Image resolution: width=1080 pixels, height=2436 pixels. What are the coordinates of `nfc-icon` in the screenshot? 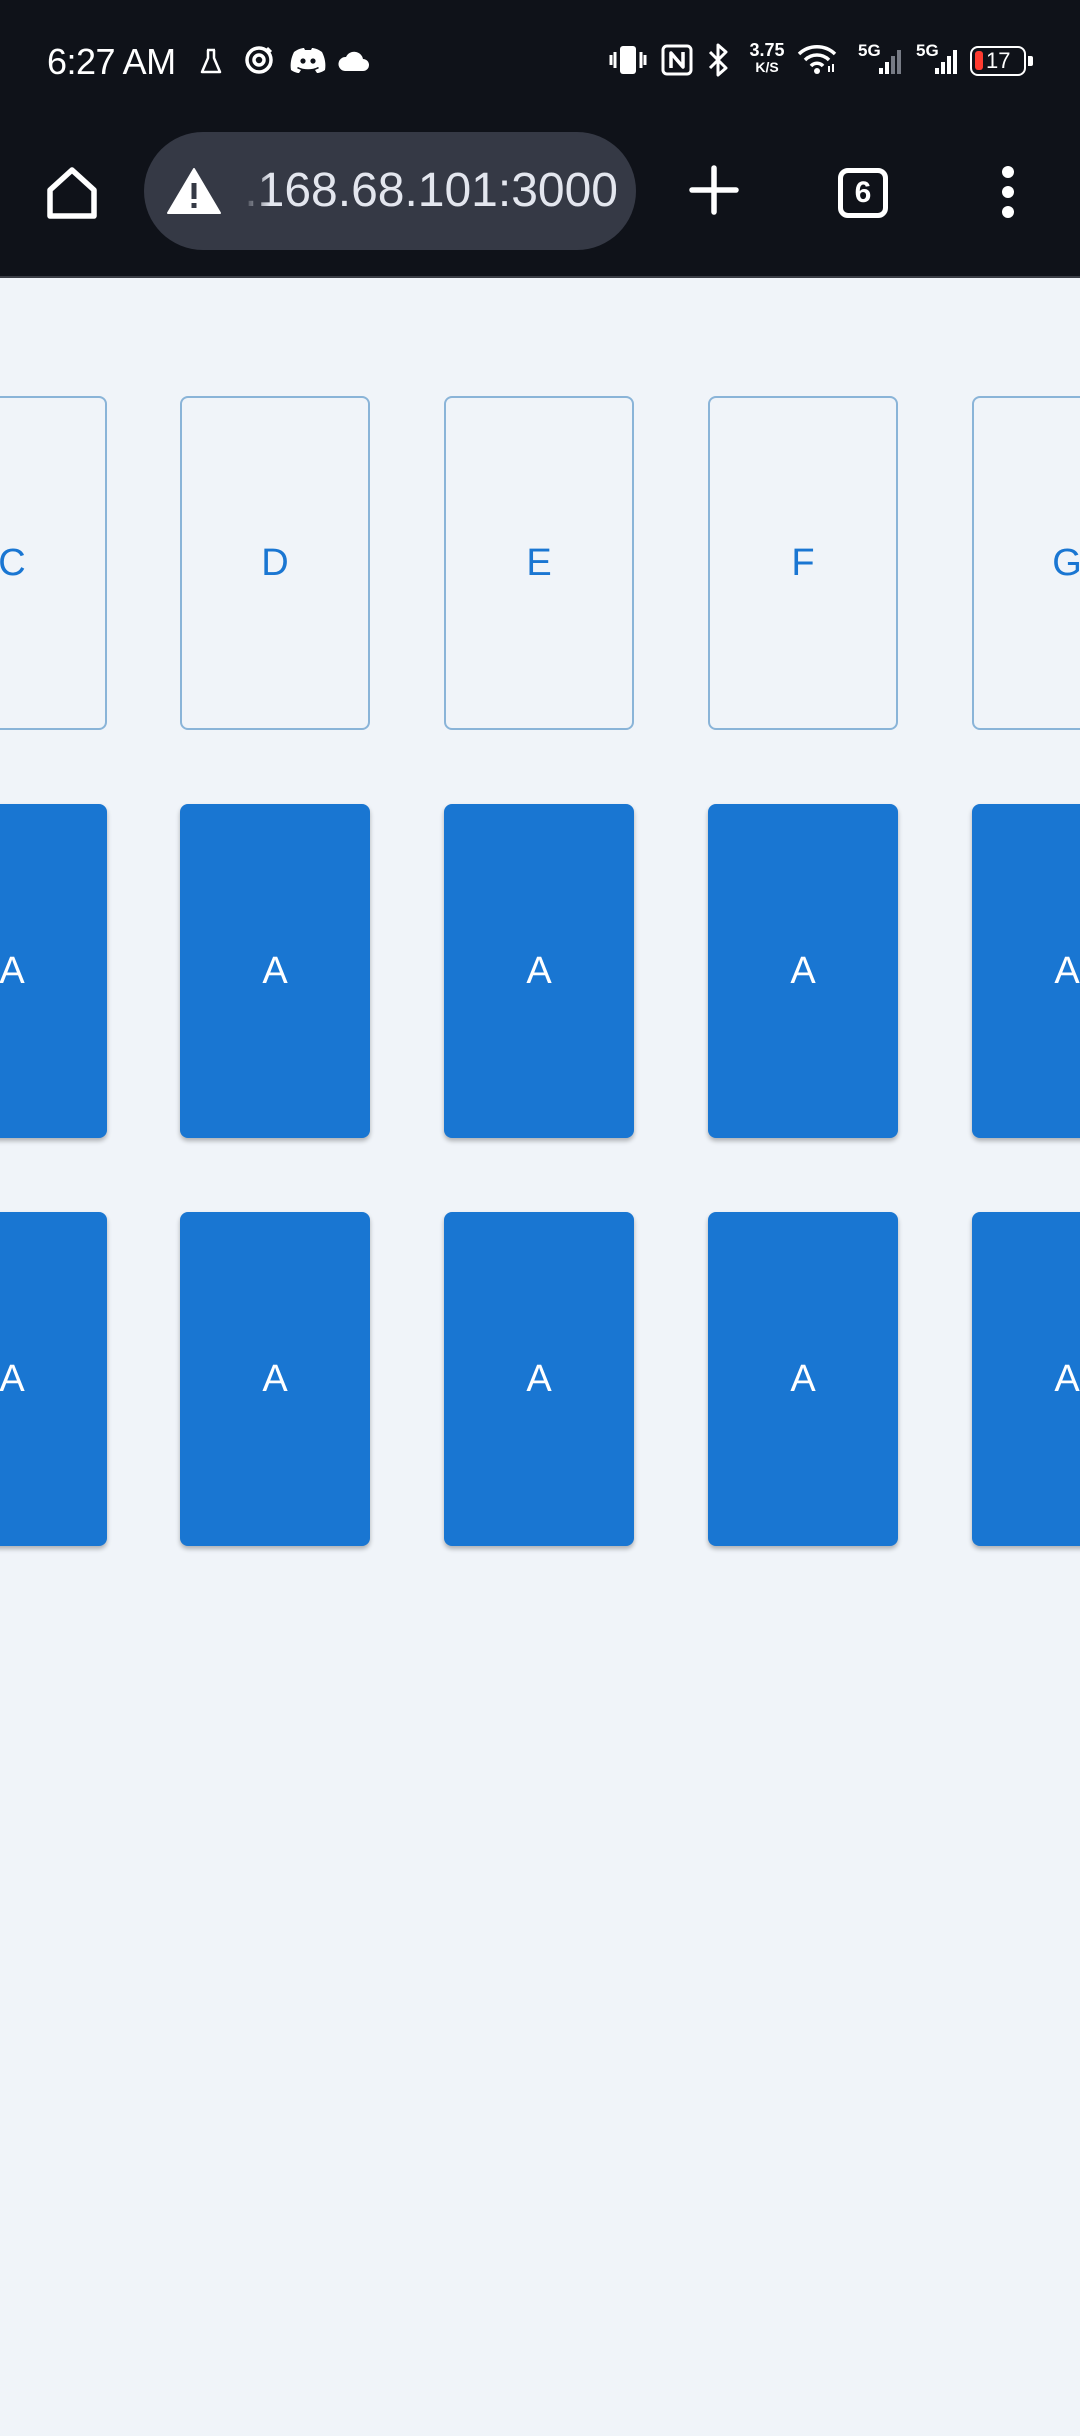 It's located at (677, 60).